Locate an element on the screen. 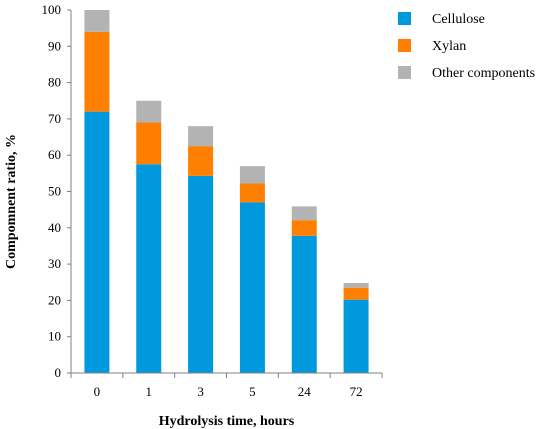 The image size is (550, 429). y-tick-label: 80 is located at coordinates (54, 82).